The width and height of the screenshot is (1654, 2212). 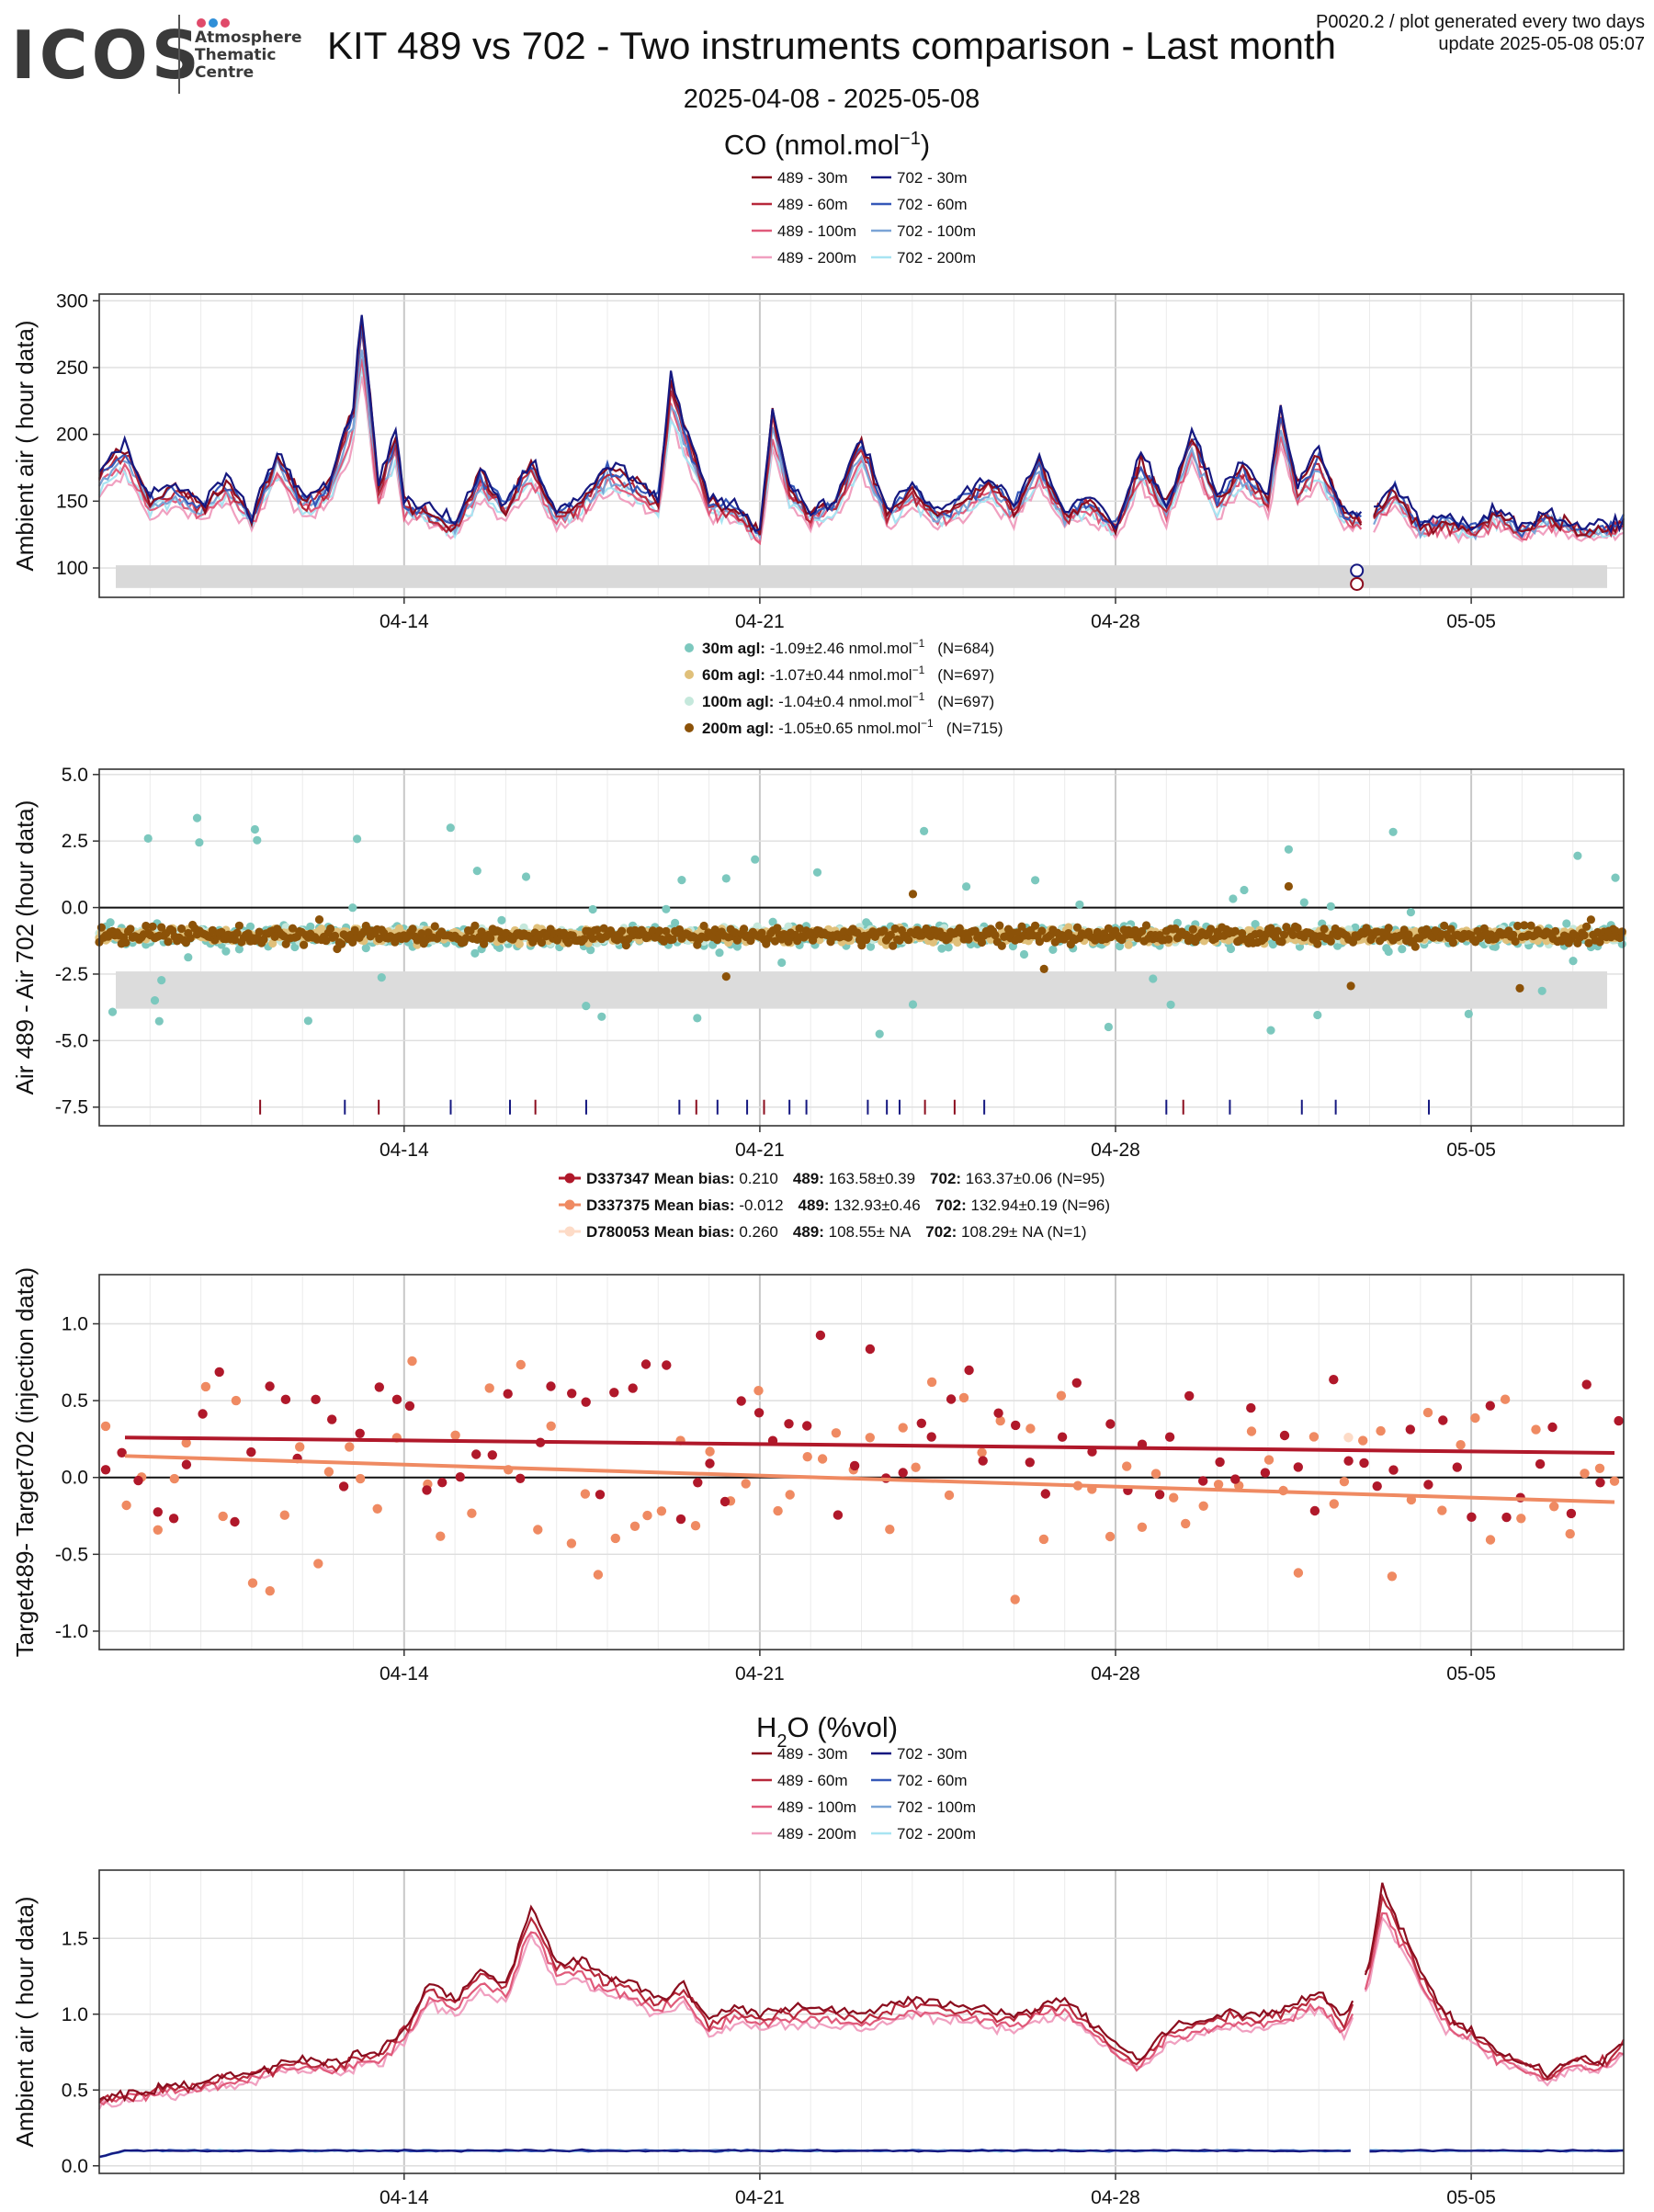 I want to click on co_ambient-plot-area, so click(x=861, y=445).